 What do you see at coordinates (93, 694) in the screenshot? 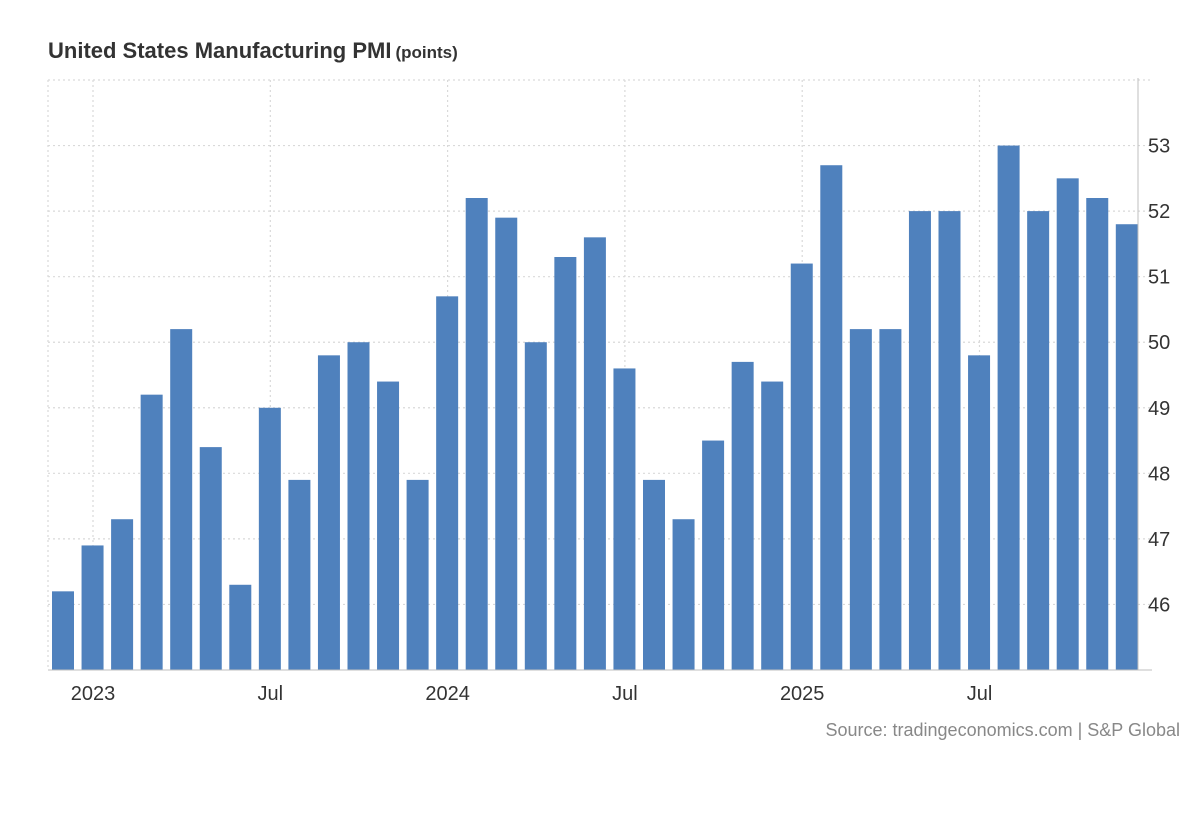
I see `x-tick-label: 2023` at bounding box center [93, 694].